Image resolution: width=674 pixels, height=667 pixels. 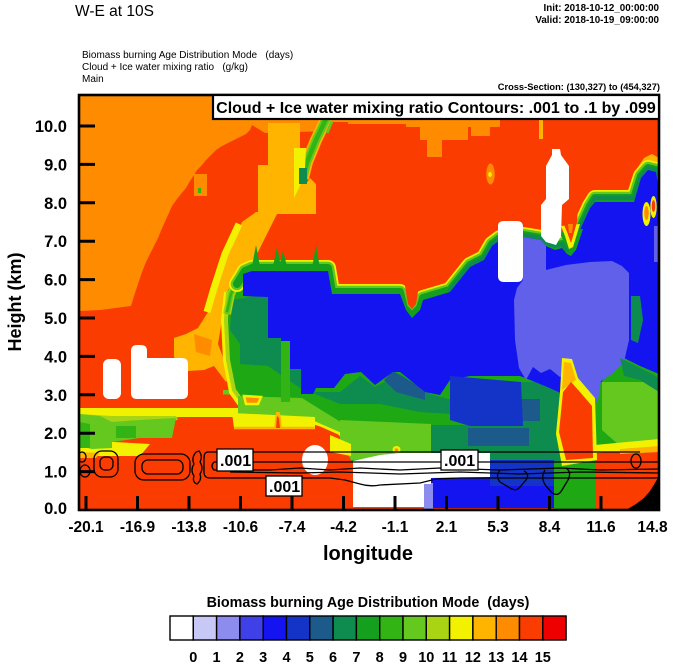 I want to click on svg-text: 2.1, so click(x=447, y=527).